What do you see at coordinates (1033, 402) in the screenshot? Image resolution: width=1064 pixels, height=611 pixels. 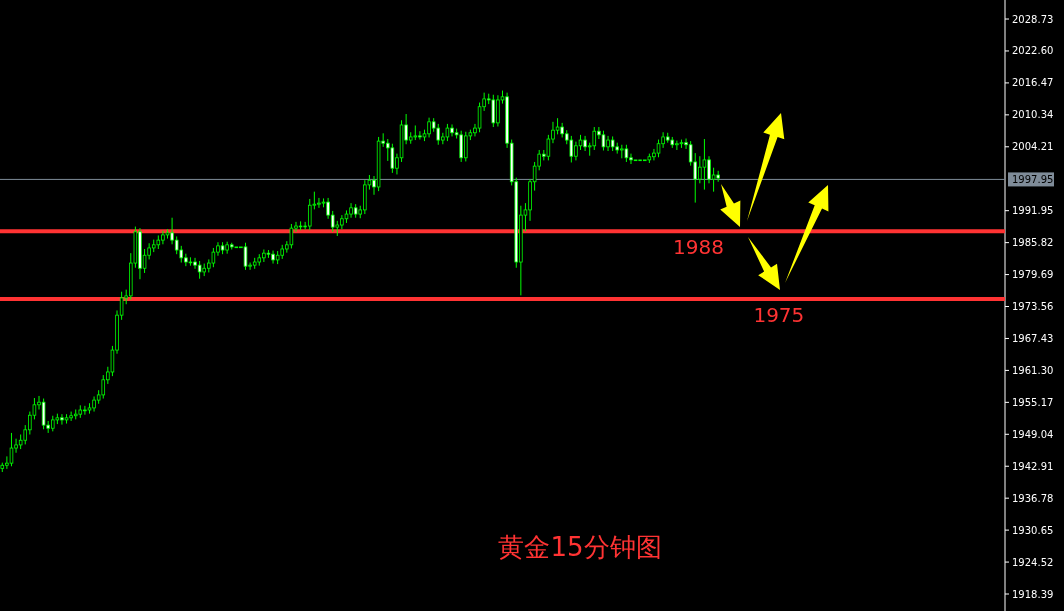 I see `y-tick-label: 1955.17` at bounding box center [1033, 402].